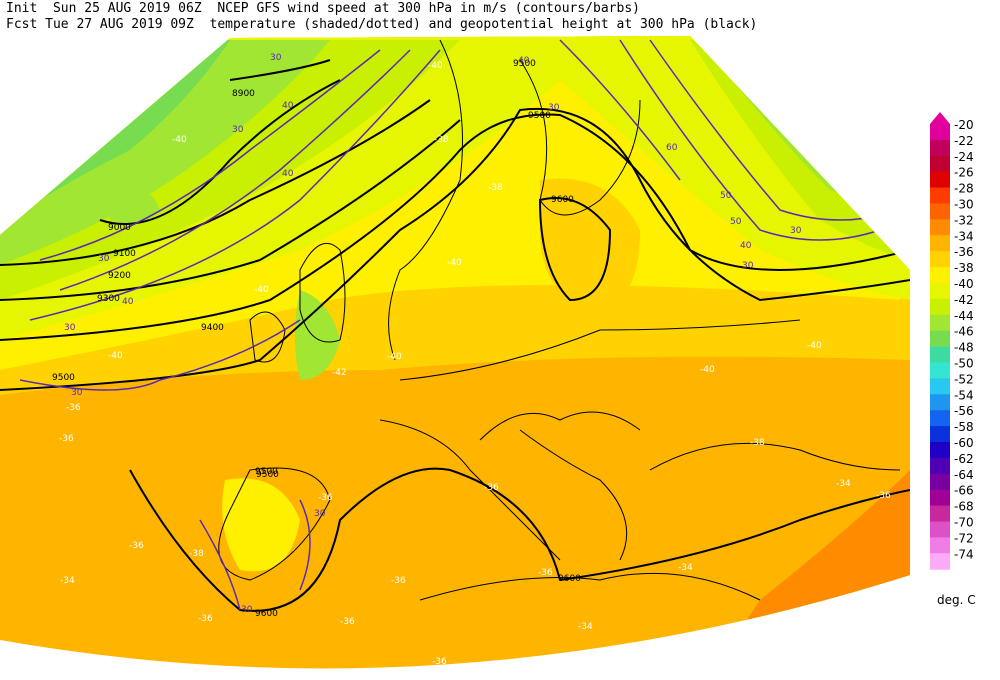  I want to click on colorbar-level-label: -34, so click(964, 236).